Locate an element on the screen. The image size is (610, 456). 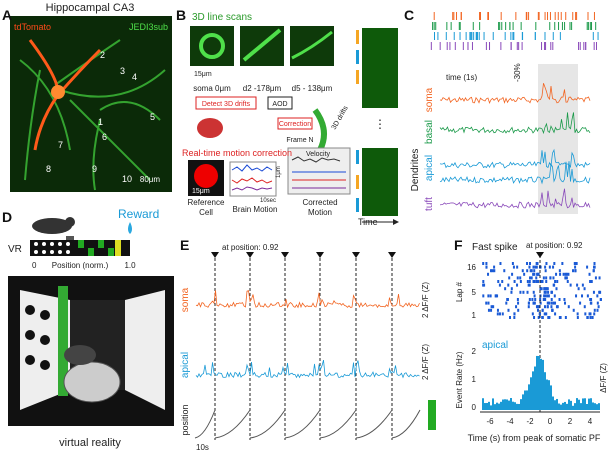
cell-number: 10 is located at coordinates (127, 179).